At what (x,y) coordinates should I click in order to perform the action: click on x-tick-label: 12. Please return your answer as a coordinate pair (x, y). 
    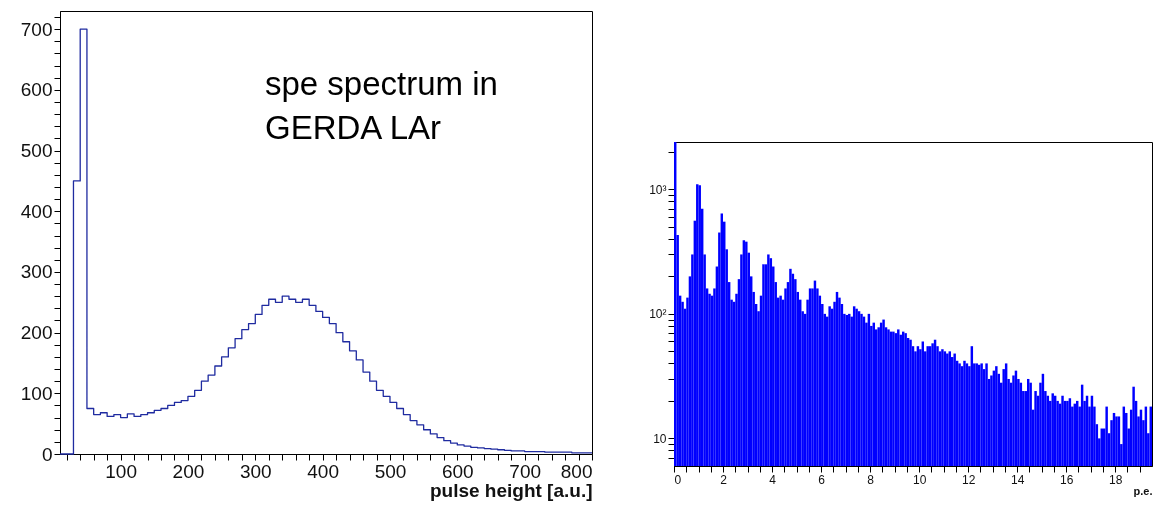
    Looking at the image, I should click on (968, 479).